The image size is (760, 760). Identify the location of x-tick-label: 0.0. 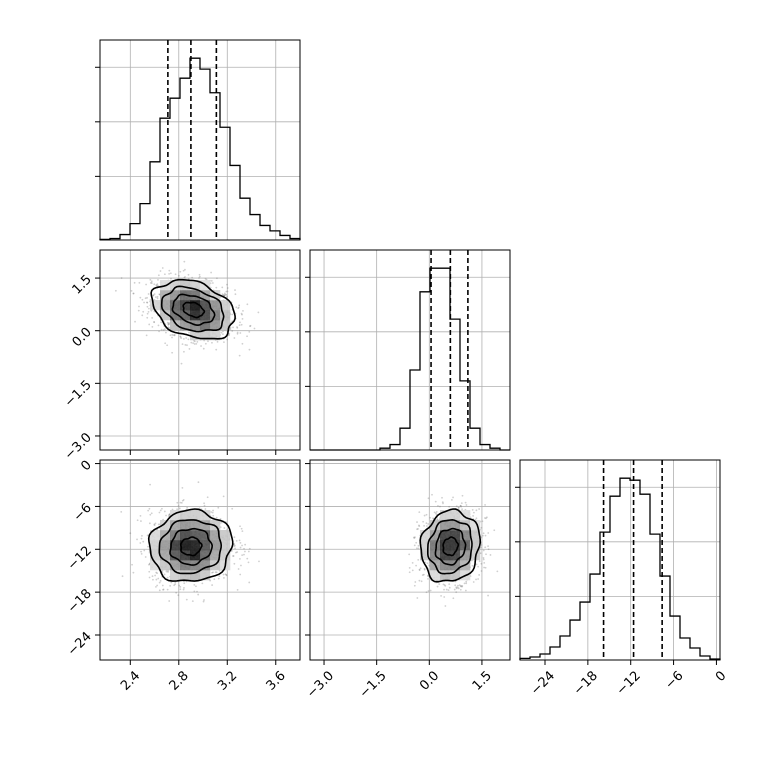
(429, 680).